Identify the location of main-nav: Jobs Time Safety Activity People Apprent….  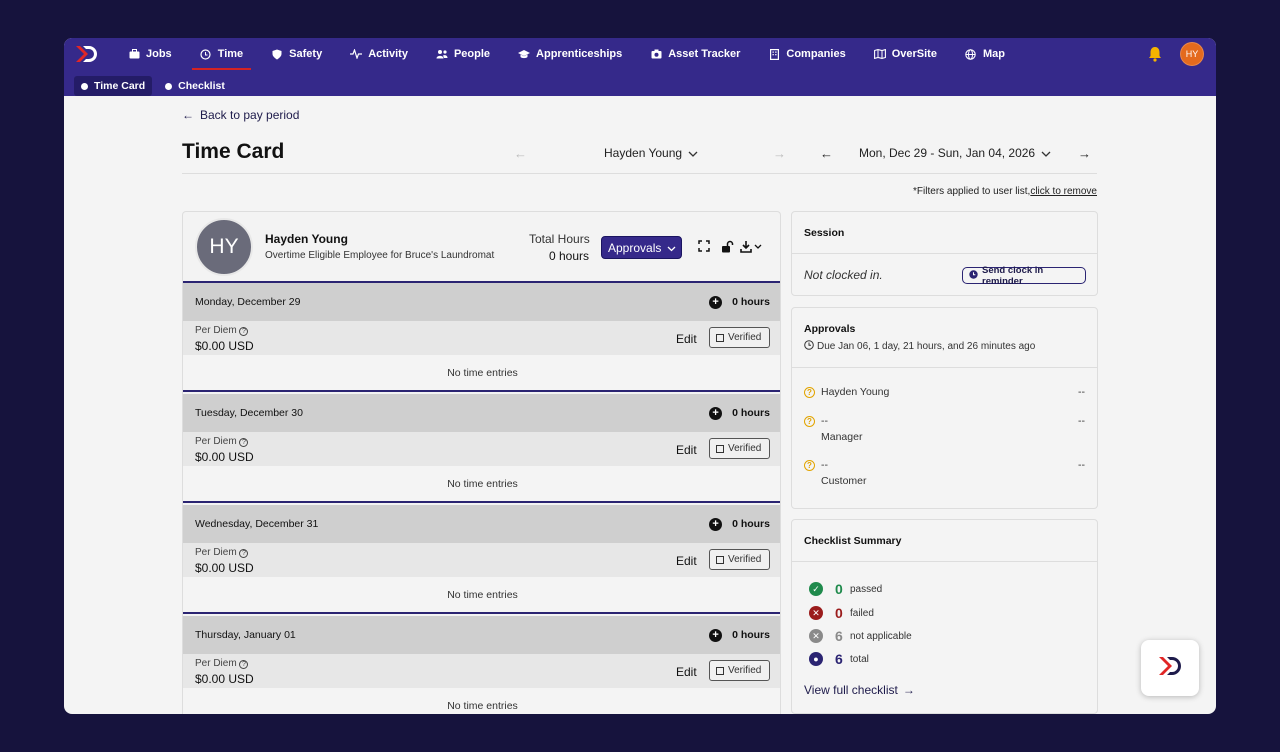
(580, 54).